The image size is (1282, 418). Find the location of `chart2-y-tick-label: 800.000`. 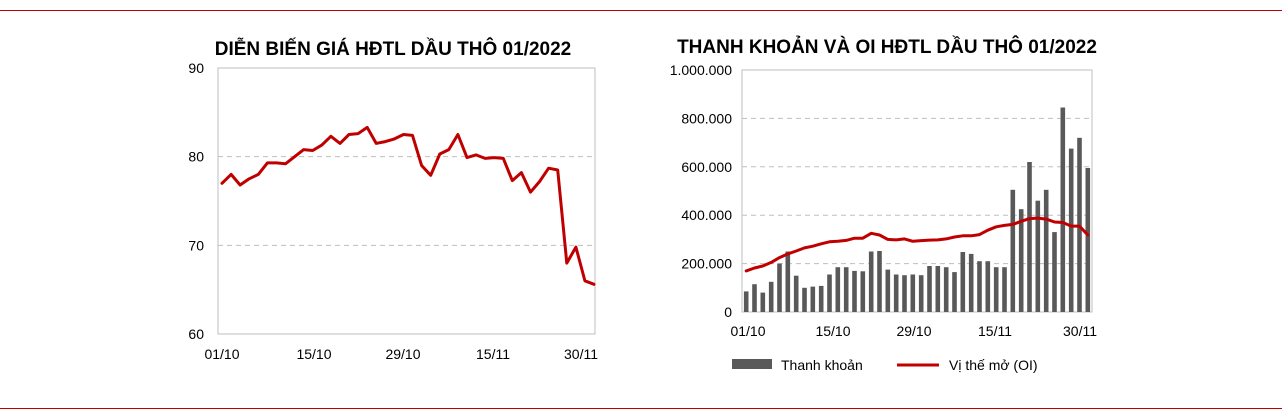

chart2-y-tick-label: 800.000 is located at coordinates (706, 118).